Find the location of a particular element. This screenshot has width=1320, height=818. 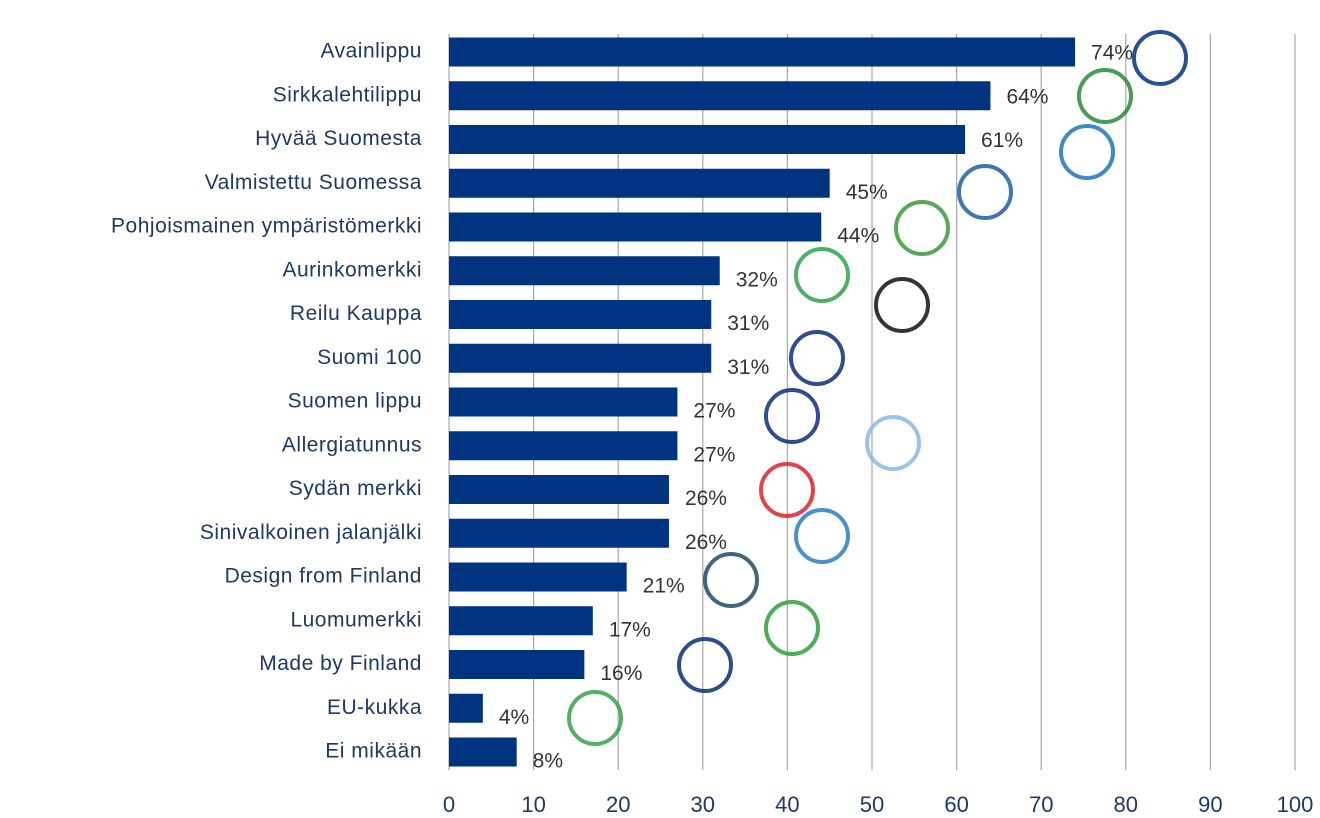

category-label: Sydän merkki is located at coordinates (355, 488).